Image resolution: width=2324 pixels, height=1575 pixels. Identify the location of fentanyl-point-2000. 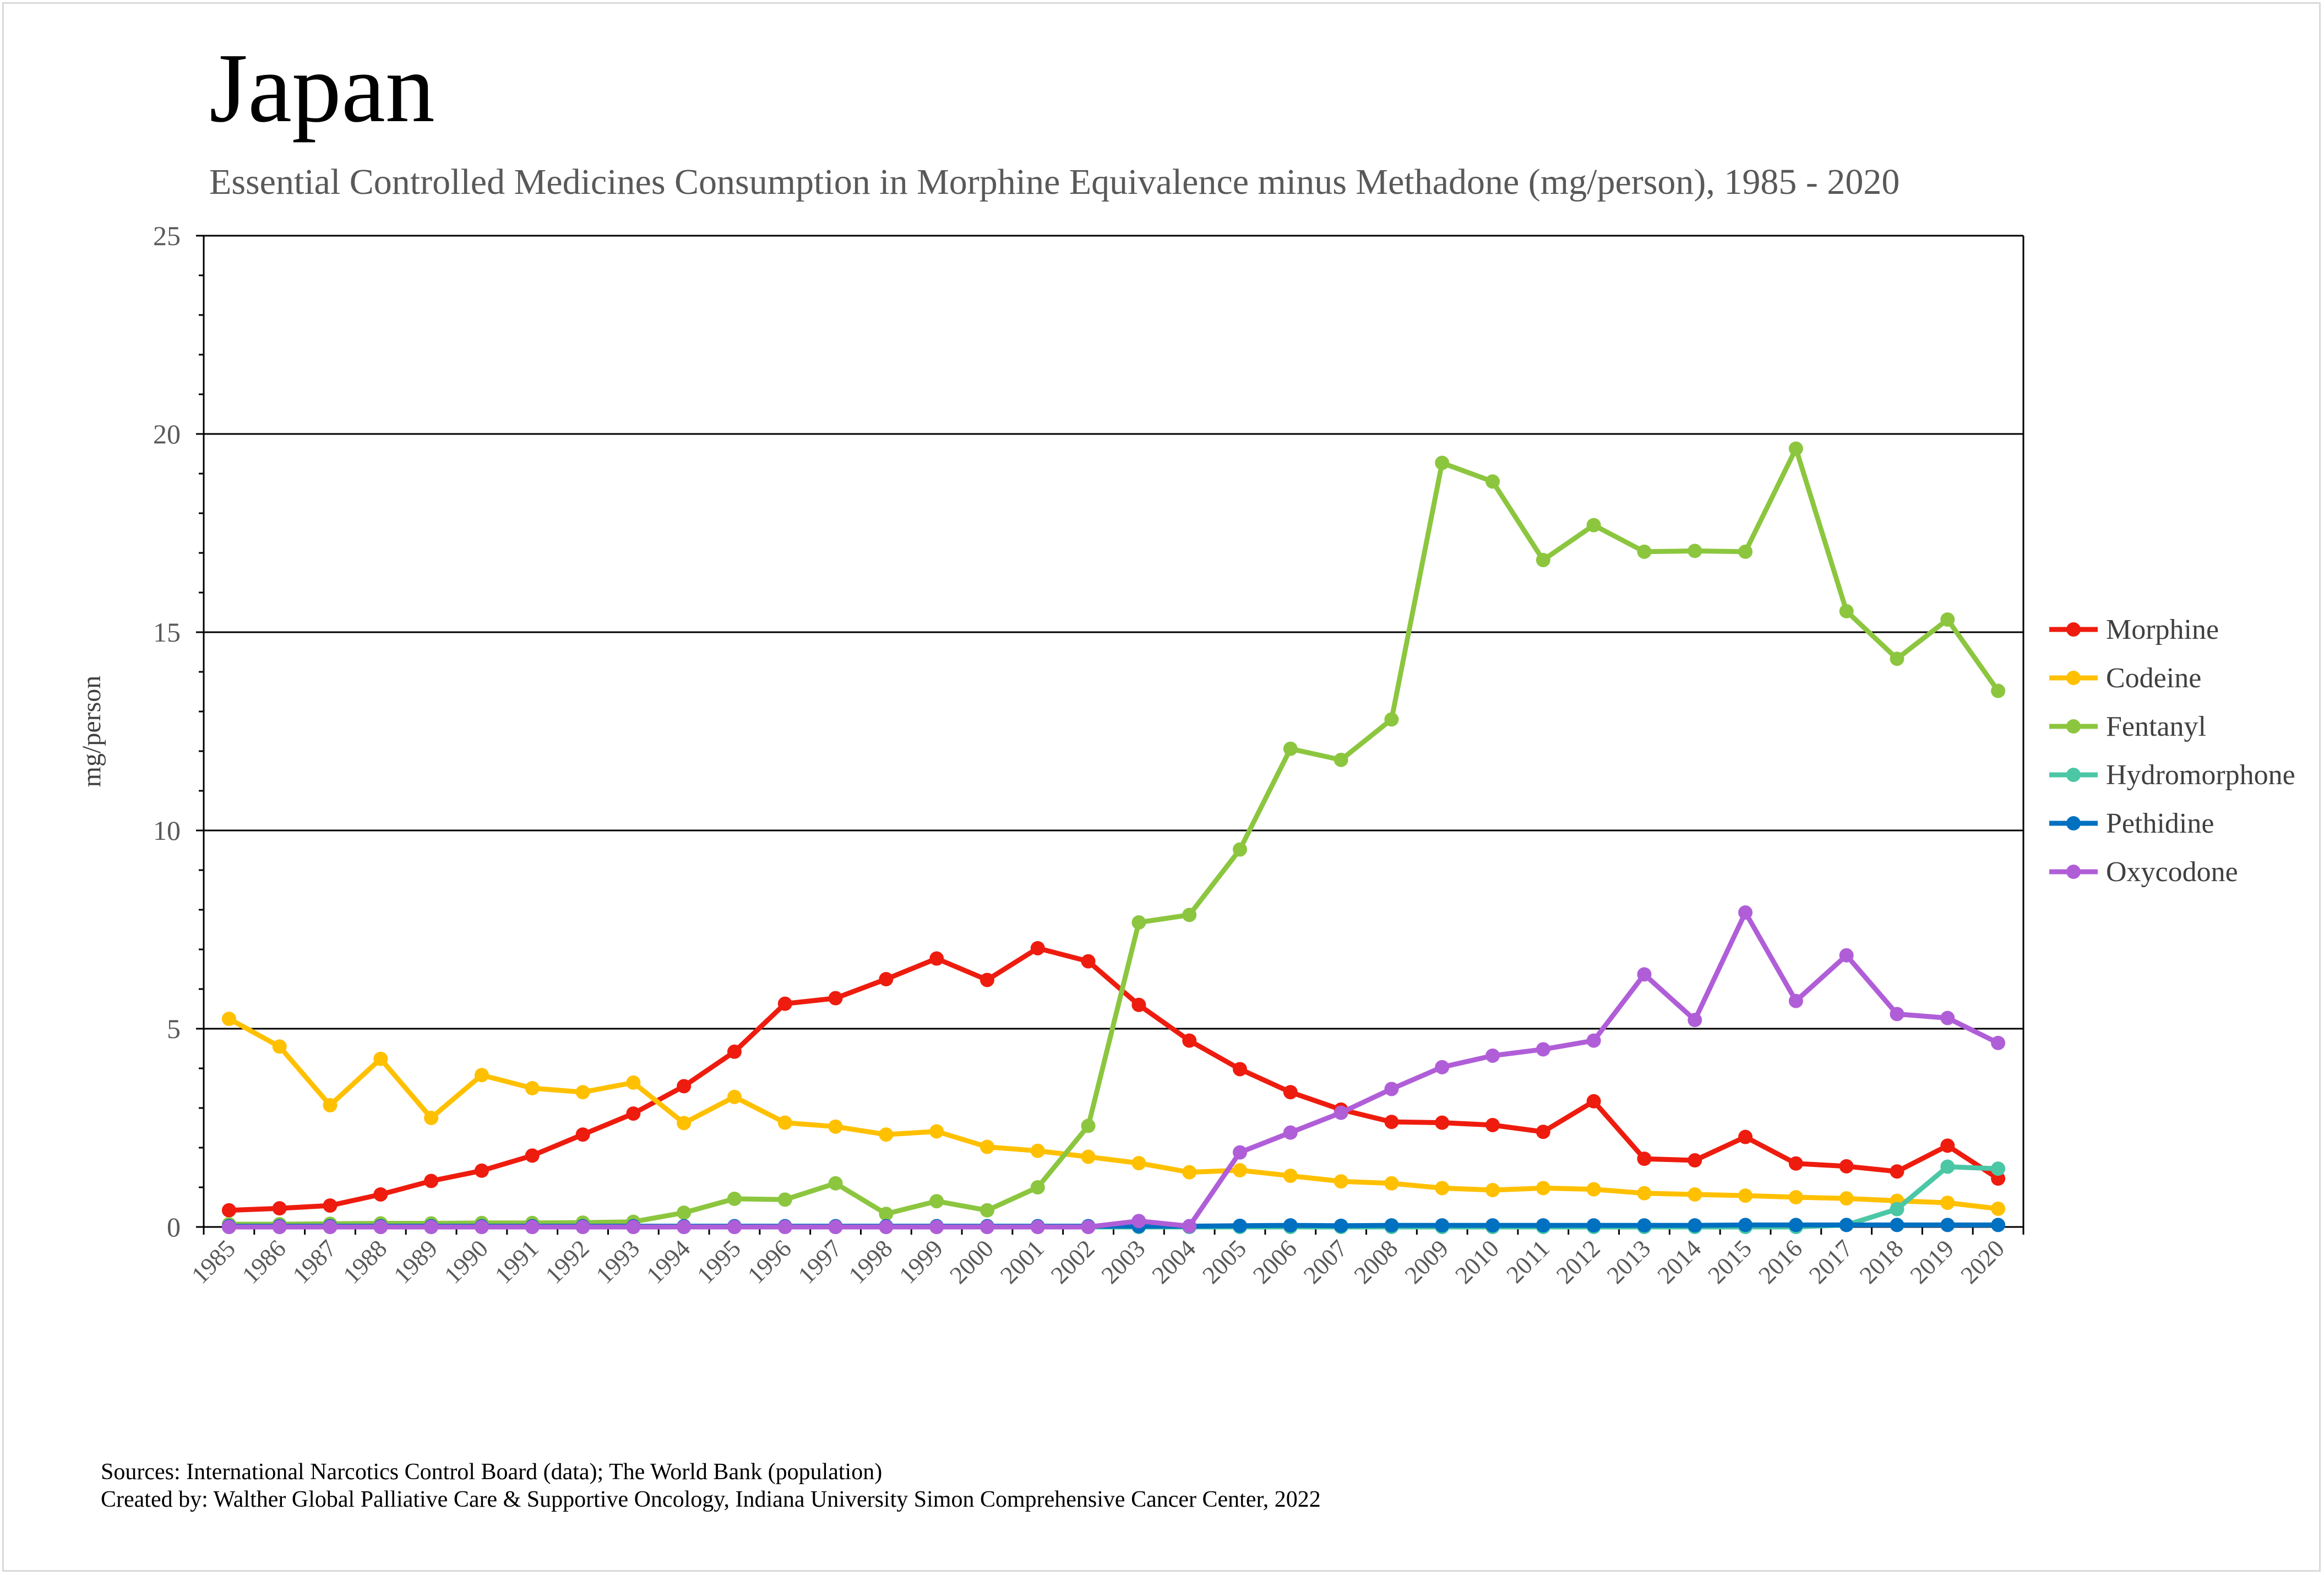
(986, 1211).